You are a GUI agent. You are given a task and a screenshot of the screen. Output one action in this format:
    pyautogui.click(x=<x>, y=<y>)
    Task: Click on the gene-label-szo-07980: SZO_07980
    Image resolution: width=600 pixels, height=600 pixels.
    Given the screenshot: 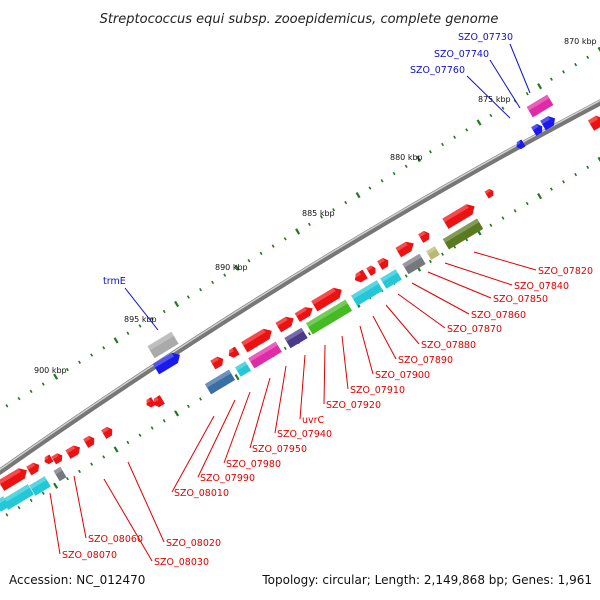 What is the action you would take?
    pyautogui.click(x=253, y=464)
    